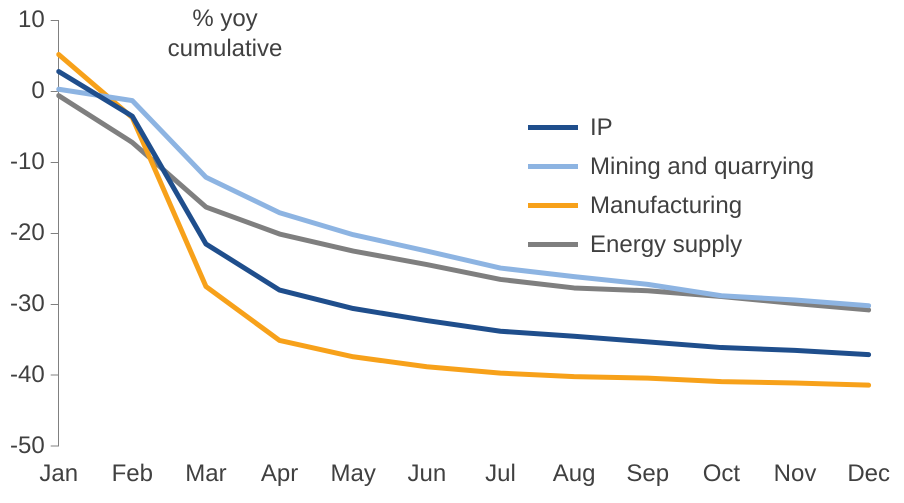 This screenshot has height=503, width=904. Describe the element at coordinates (574, 474) in the screenshot. I see `x-tick-label: Aug` at that location.